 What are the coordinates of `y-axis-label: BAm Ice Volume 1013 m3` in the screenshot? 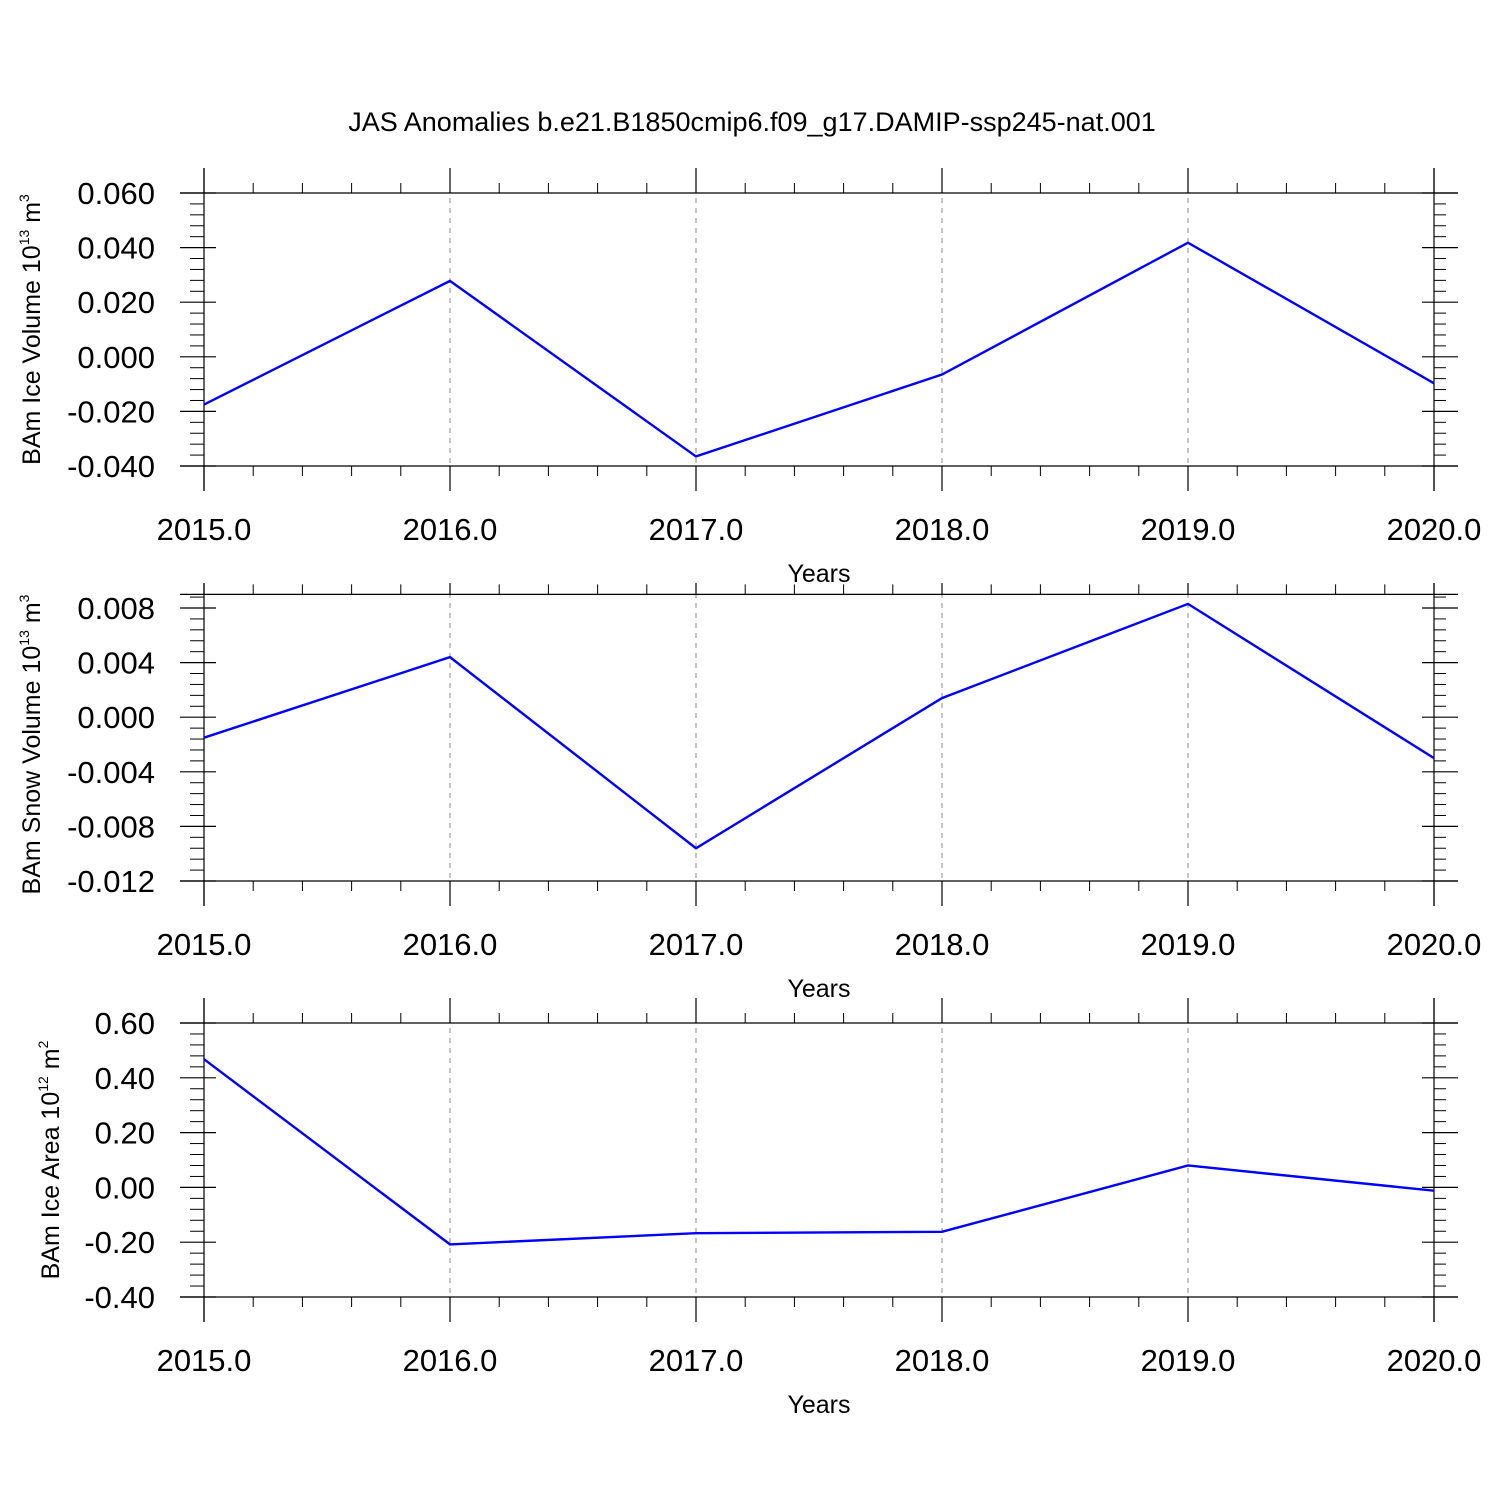 It's located at (31, 329).